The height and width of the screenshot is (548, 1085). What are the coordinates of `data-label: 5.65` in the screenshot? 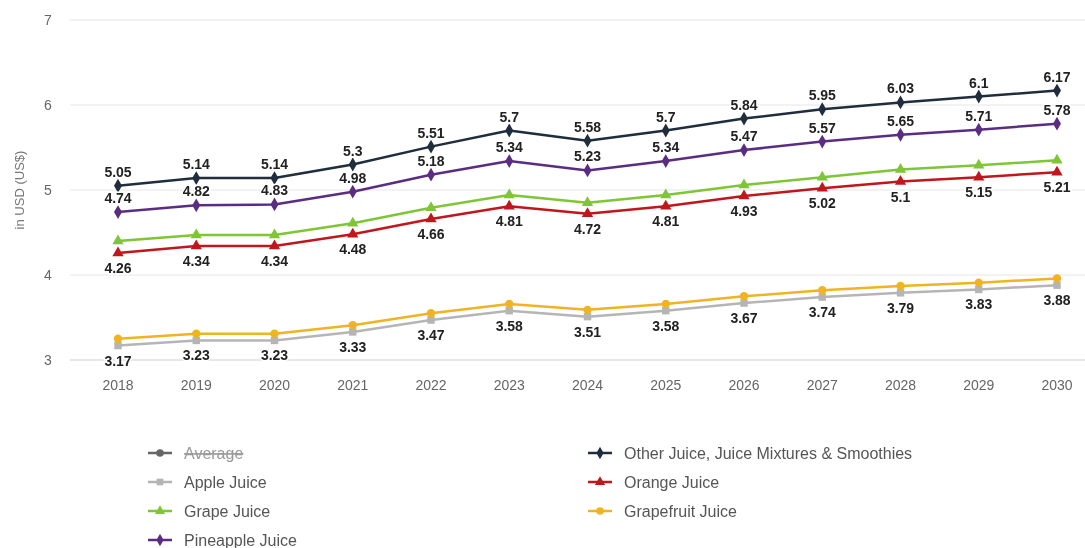 It's located at (900, 120).